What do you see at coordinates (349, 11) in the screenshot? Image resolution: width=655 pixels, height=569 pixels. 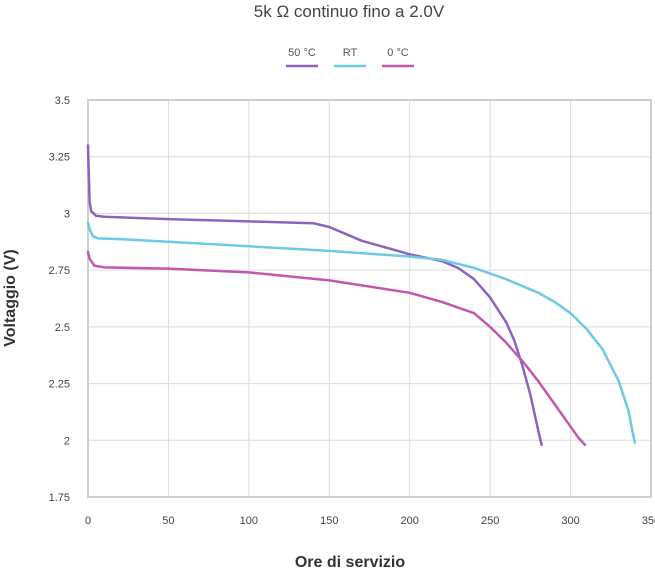 I see `chart-title: 5k Ω continuo fino a 2.0V` at bounding box center [349, 11].